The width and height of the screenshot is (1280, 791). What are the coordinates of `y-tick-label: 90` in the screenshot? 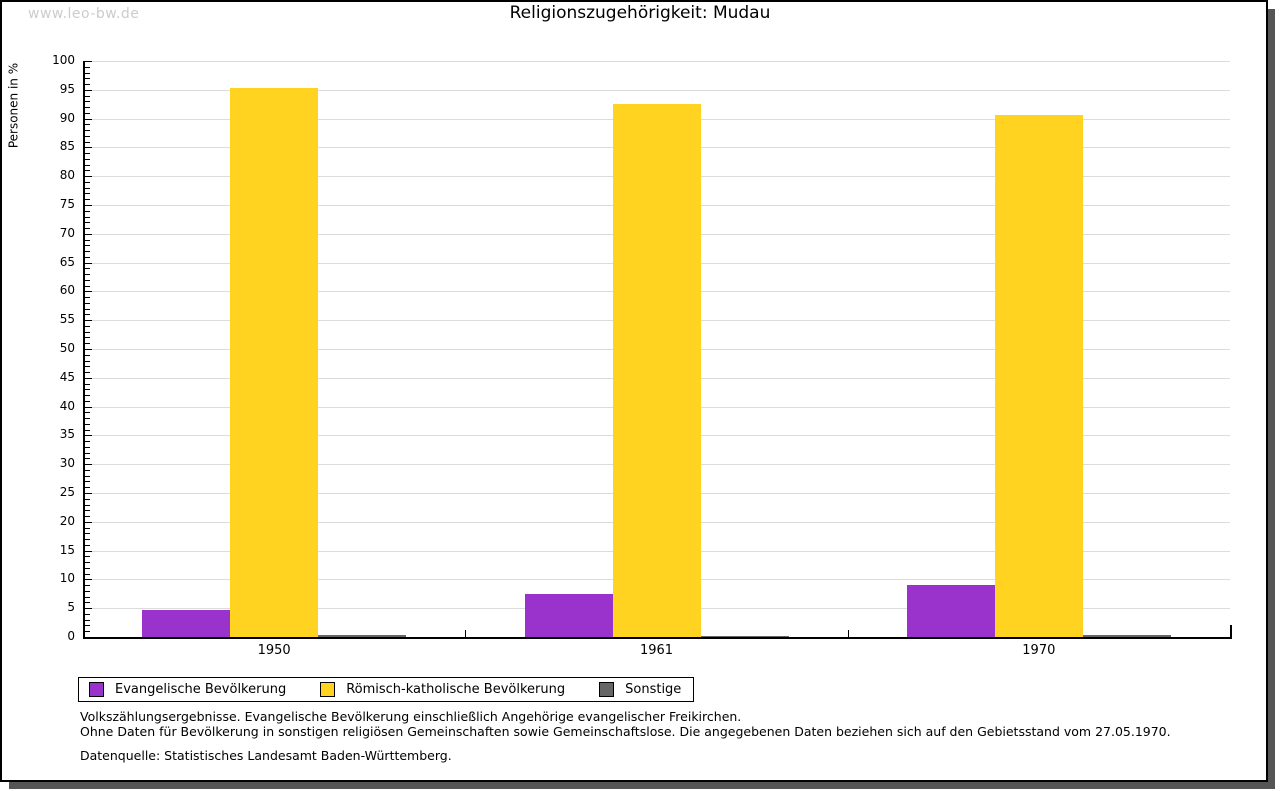 It's located at (67, 117).